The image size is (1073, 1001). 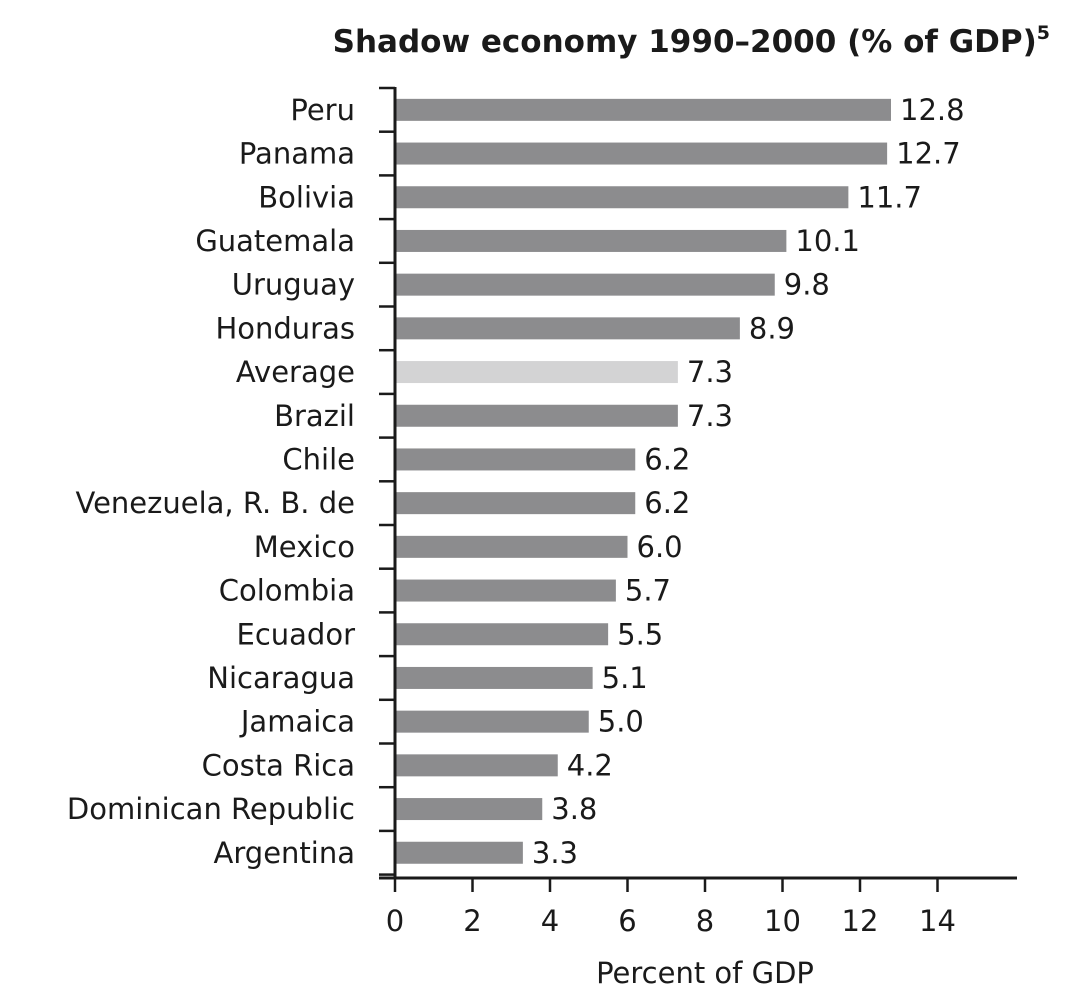 What do you see at coordinates (807, 285) in the screenshot?
I see `value-label: 9.8` at bounding box center [807, 285].